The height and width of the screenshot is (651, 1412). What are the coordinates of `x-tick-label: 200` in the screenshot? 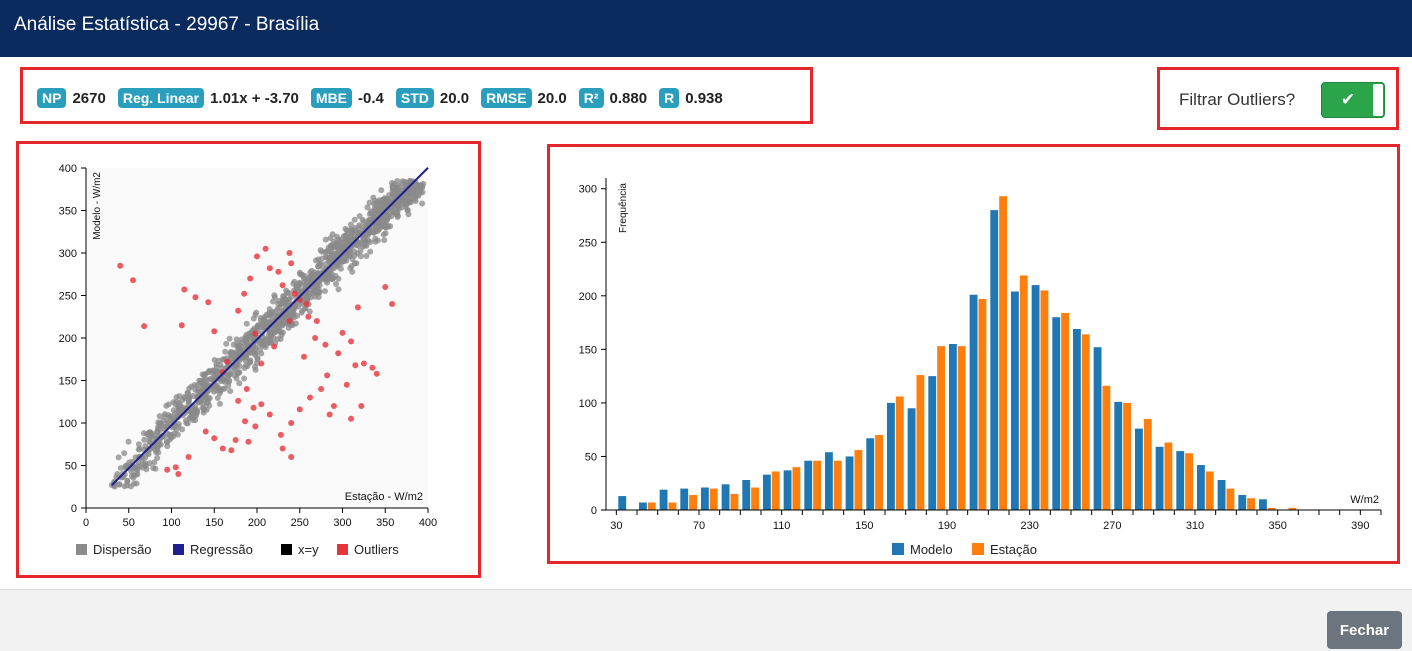 It's located at (257, 523).